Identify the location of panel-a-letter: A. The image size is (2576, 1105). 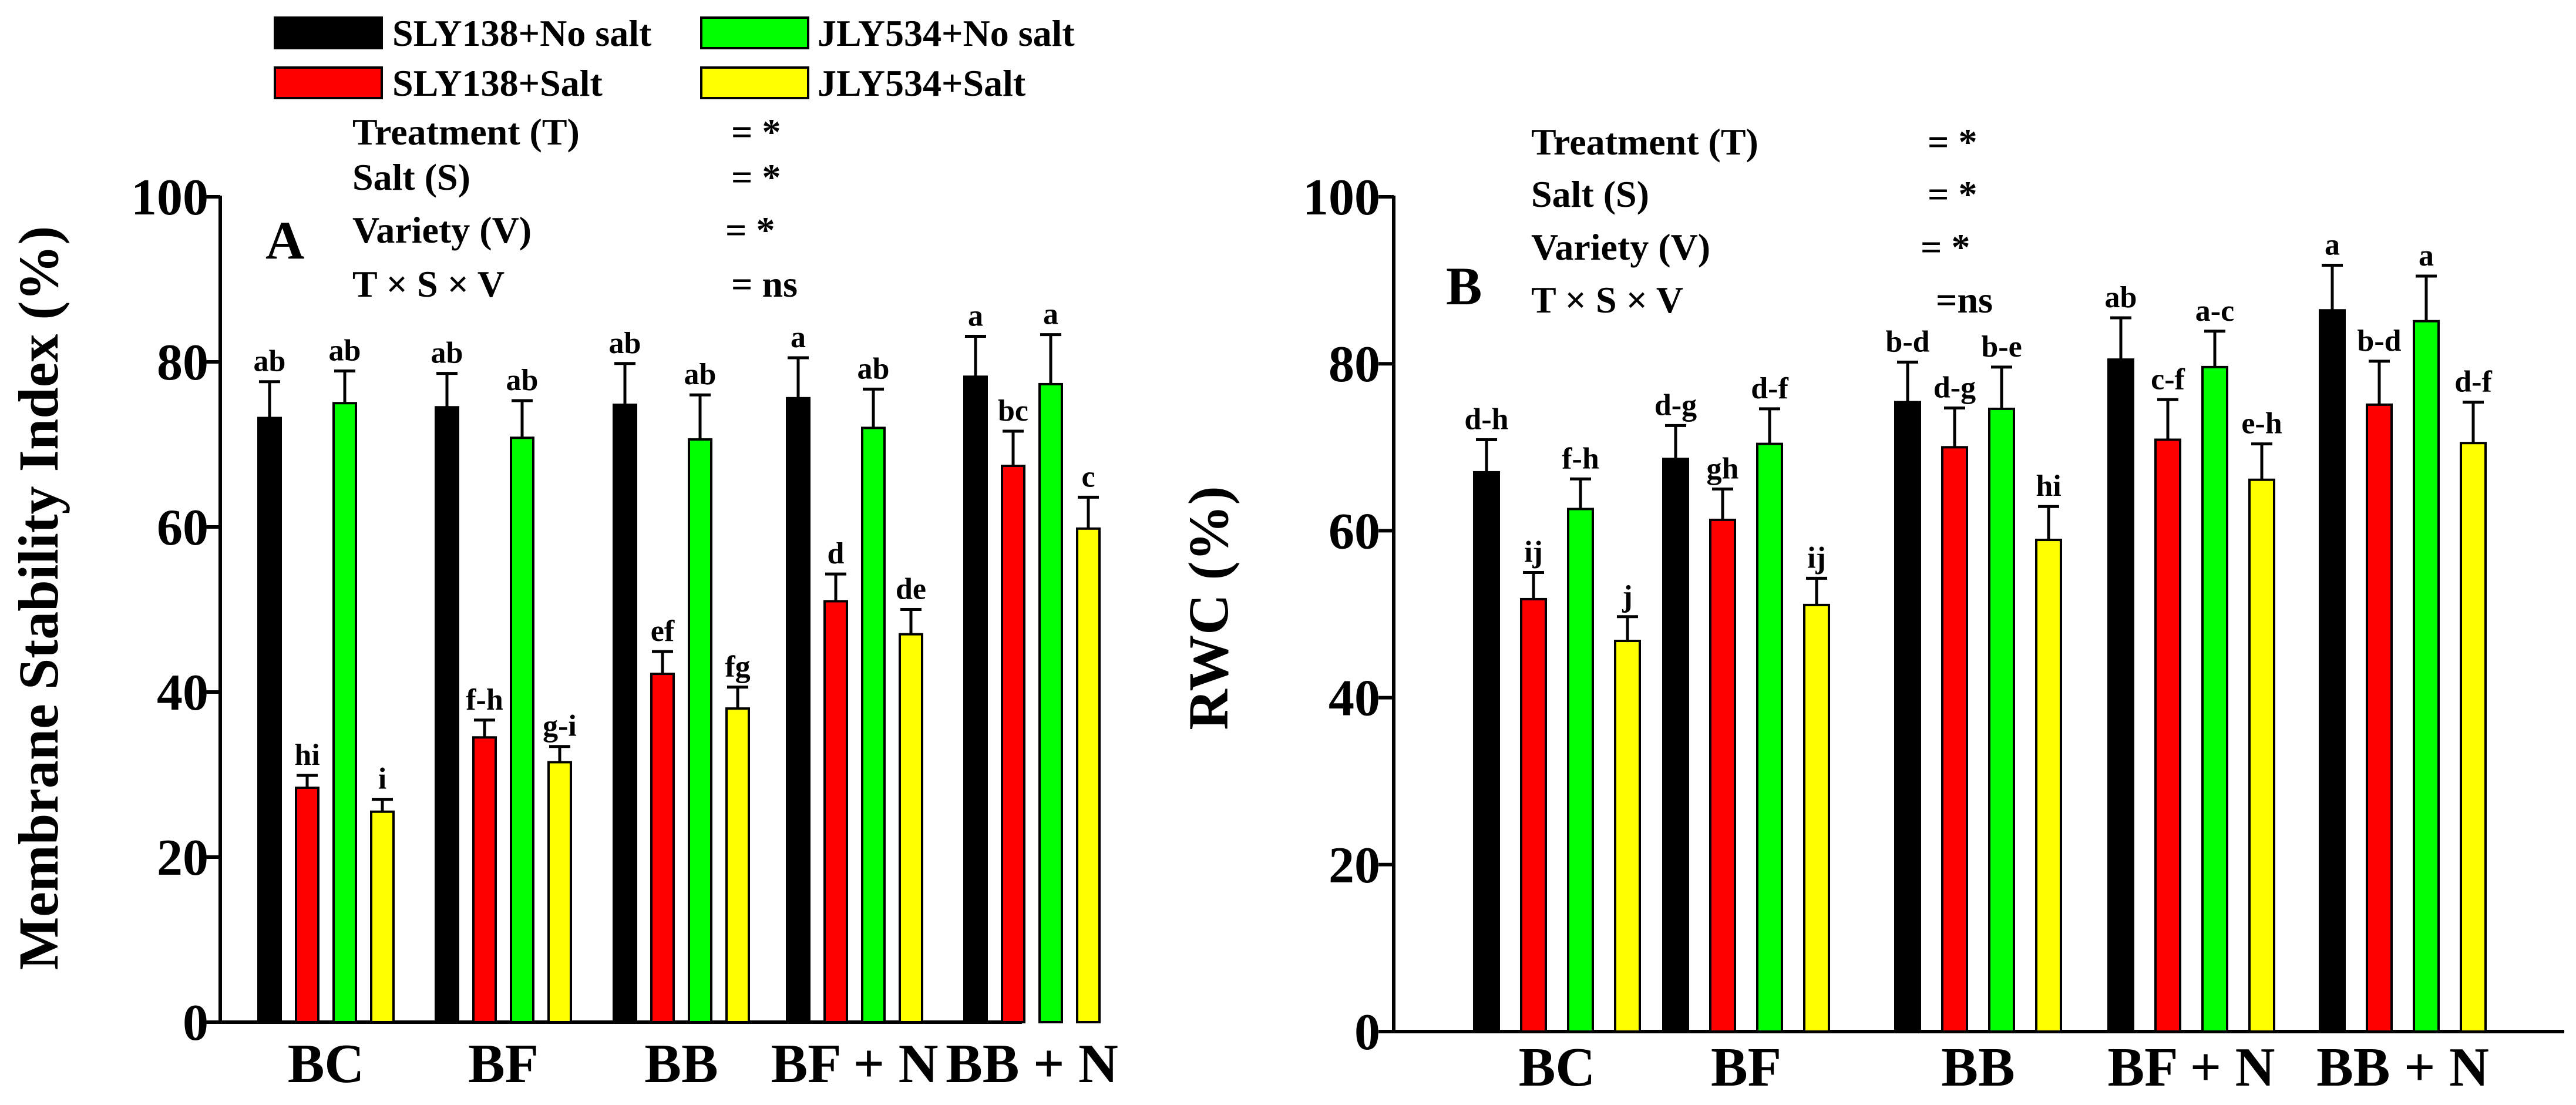
(284, 240).